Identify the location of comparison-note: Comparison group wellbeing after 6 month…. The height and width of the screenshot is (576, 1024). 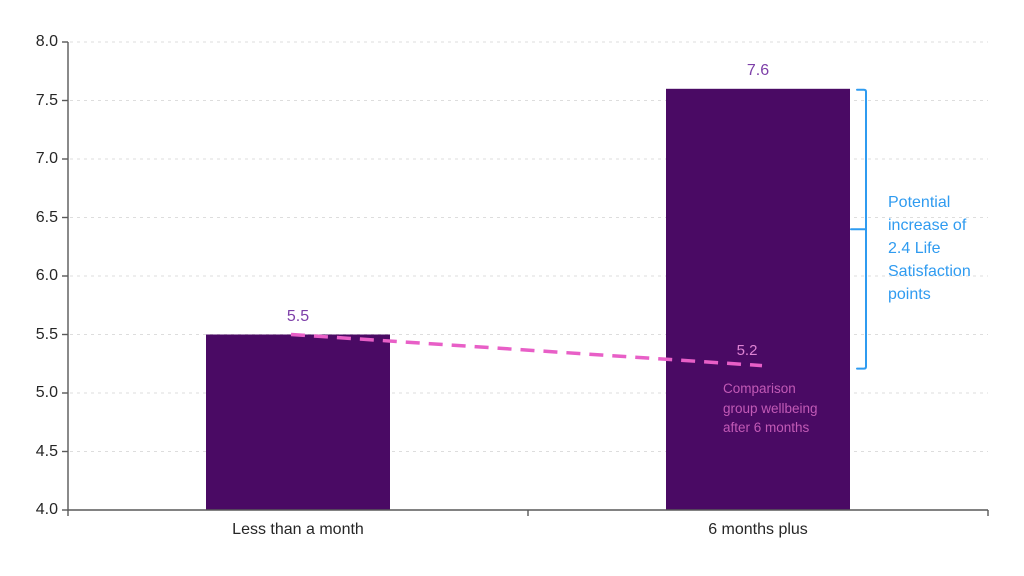
(770, 408).